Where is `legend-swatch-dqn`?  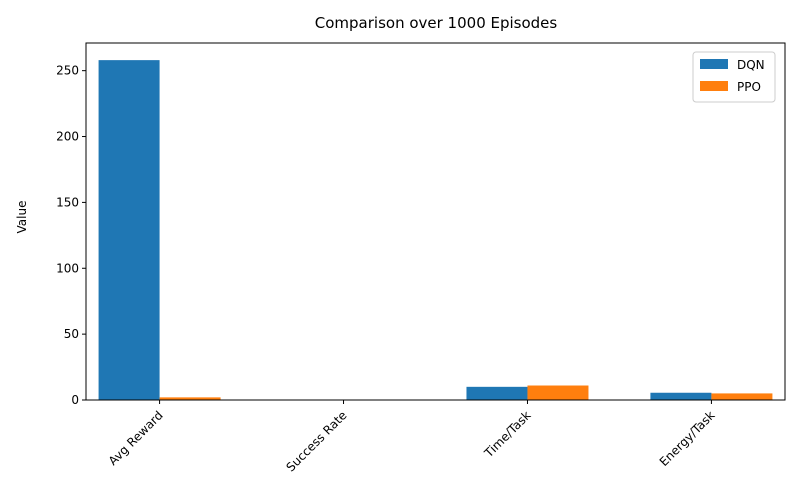
legend-swatch-dqn is located at coordinates (714, 64).